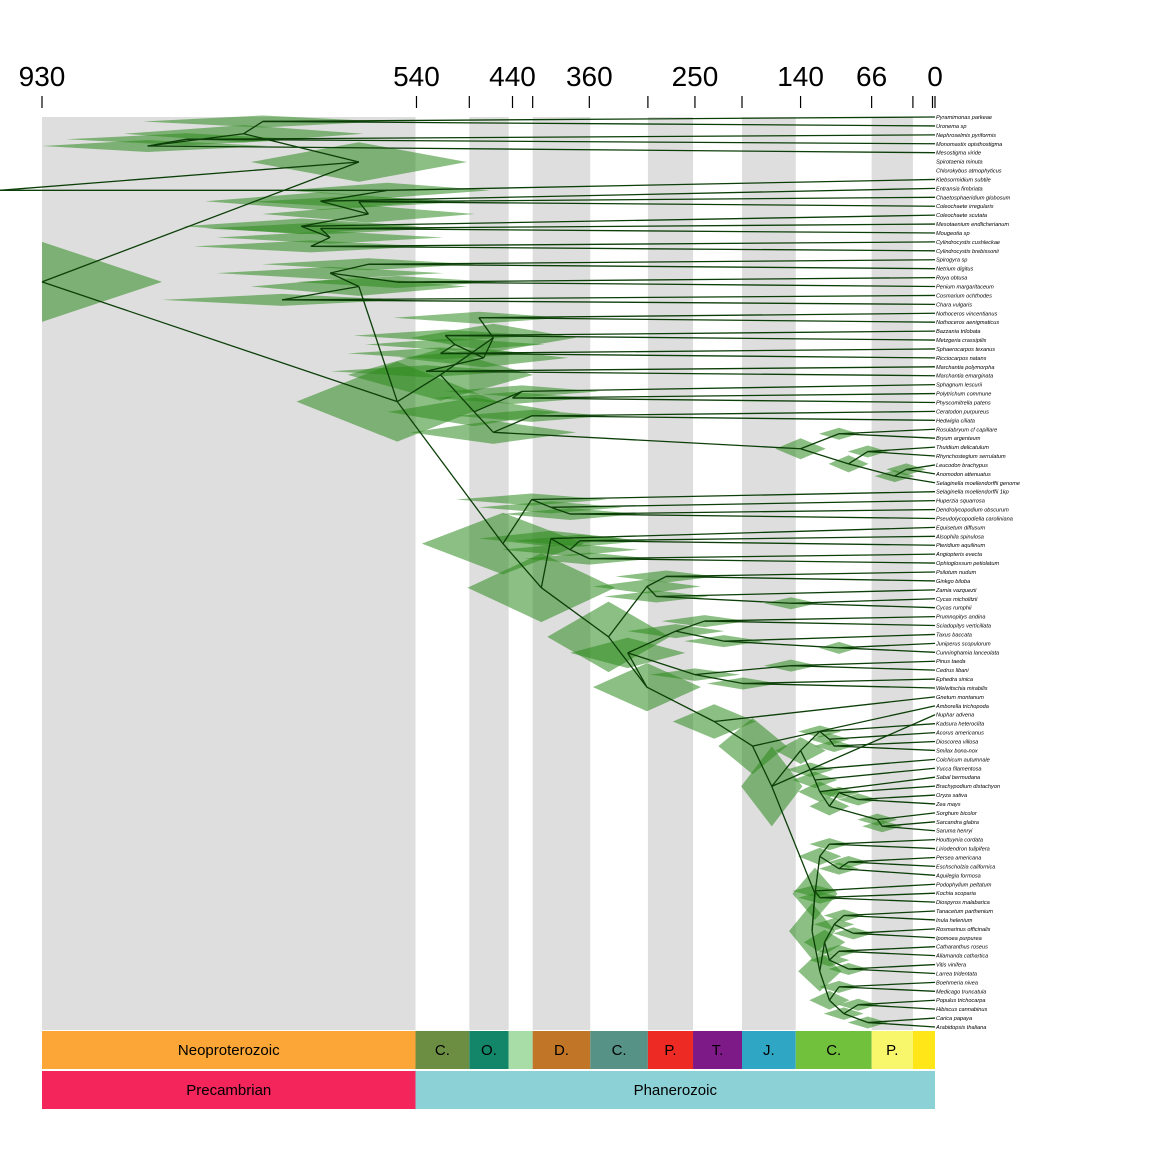 This screenshot has height=1152, width=1152. I want to click on taxon-label: Pinus taeda, so click(951, 662).